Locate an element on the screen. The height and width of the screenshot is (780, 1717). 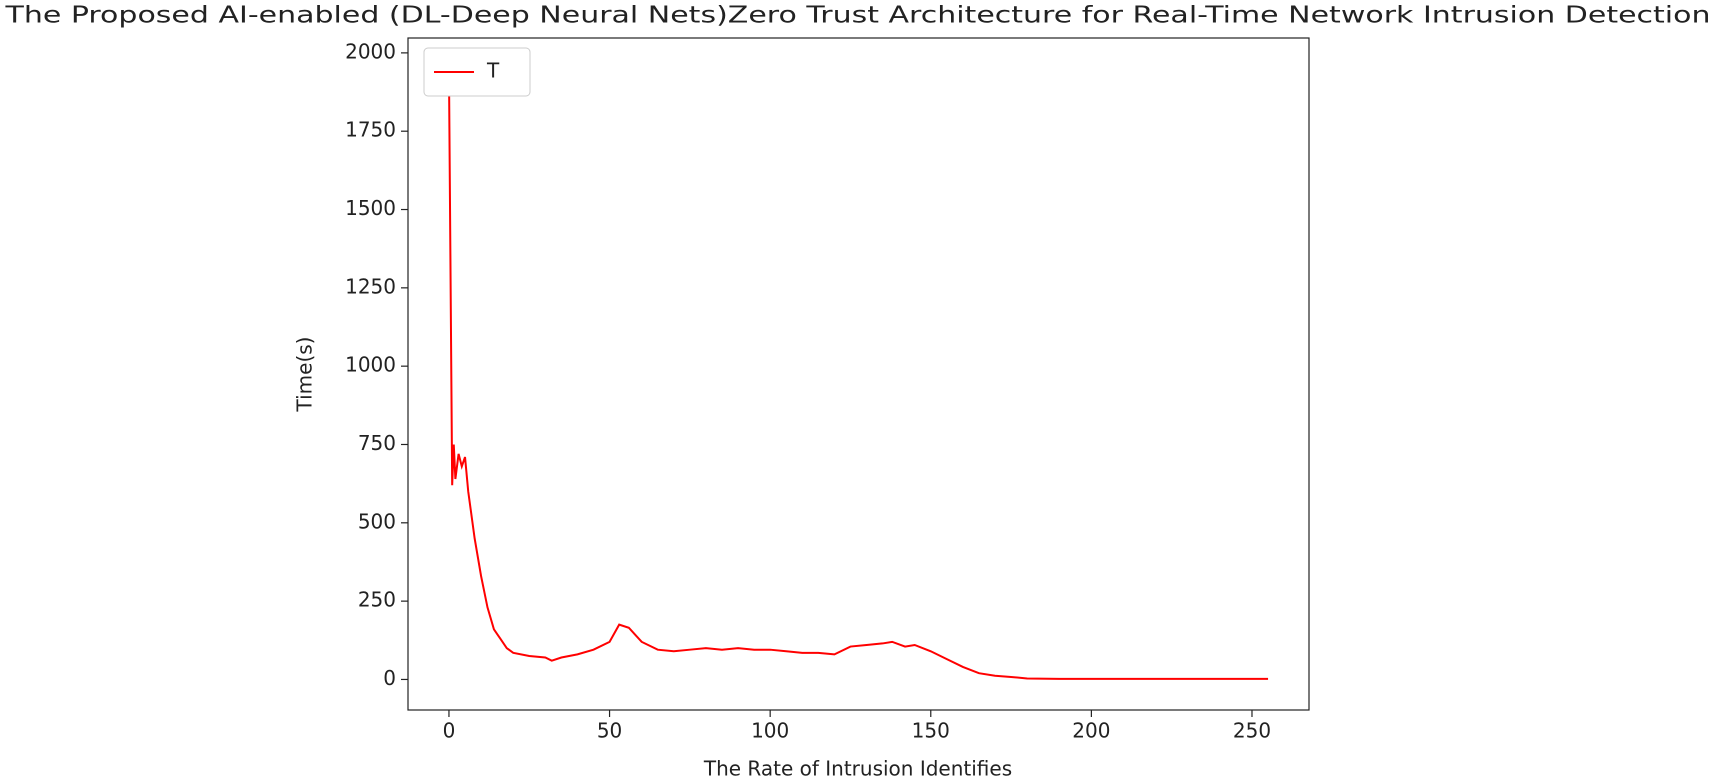
x-tick-label: 200 is located at coordinates (1091, 731).